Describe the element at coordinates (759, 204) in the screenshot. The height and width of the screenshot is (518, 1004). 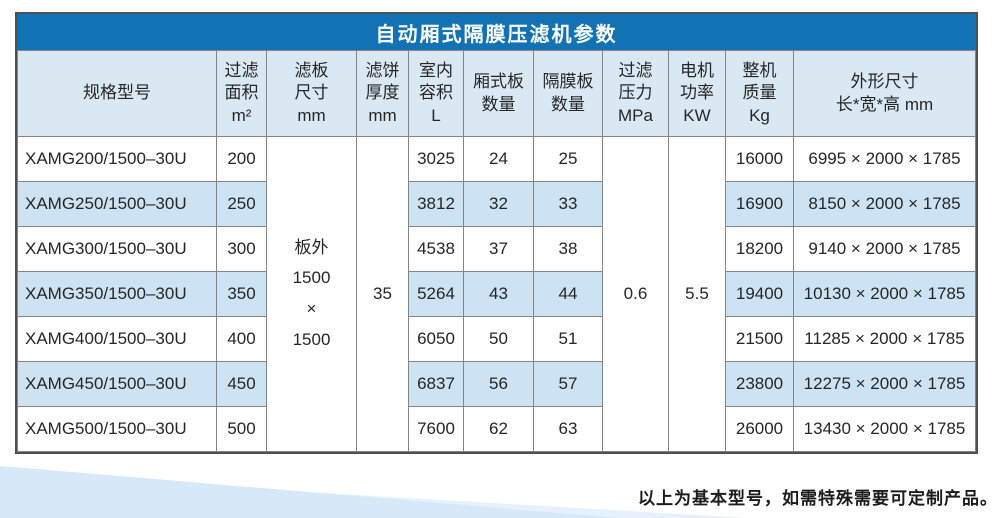
I see `cell-machine-weight: 16900` at that location.